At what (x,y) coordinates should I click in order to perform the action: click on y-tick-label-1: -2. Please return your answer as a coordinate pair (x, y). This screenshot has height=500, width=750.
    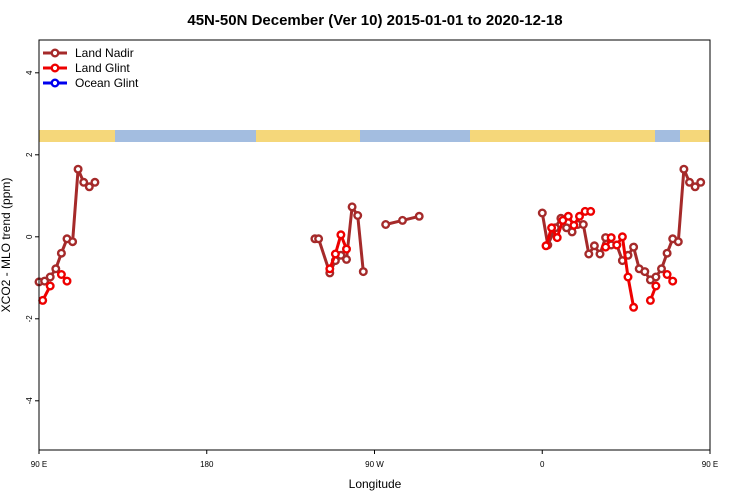
    Looking at the image, I should click on (29, 319).